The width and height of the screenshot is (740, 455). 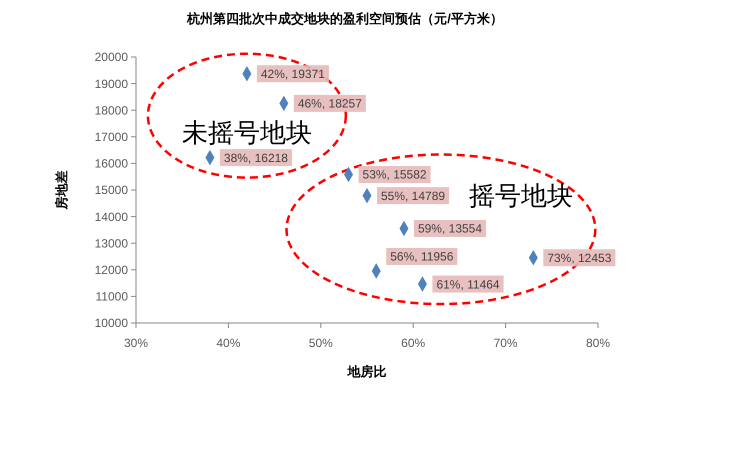 I want to click on y-tick-label: 18000, so click(x=111, y=110).